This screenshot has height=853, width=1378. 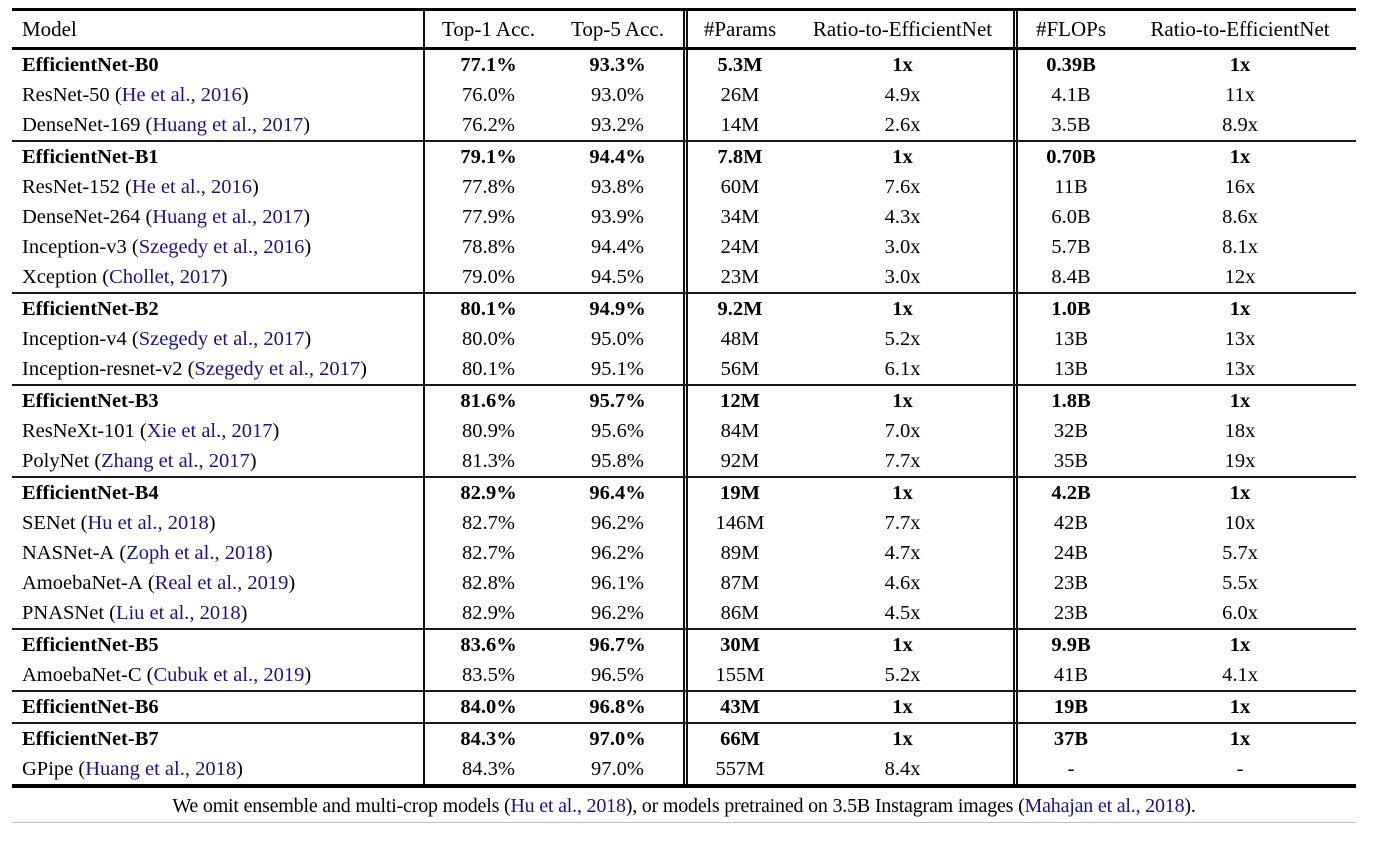 What do you see at coordinates (488, 674) in the screenshot?
I see `top1-acc-cell: 83.5%` at bounding box center [488, 674].